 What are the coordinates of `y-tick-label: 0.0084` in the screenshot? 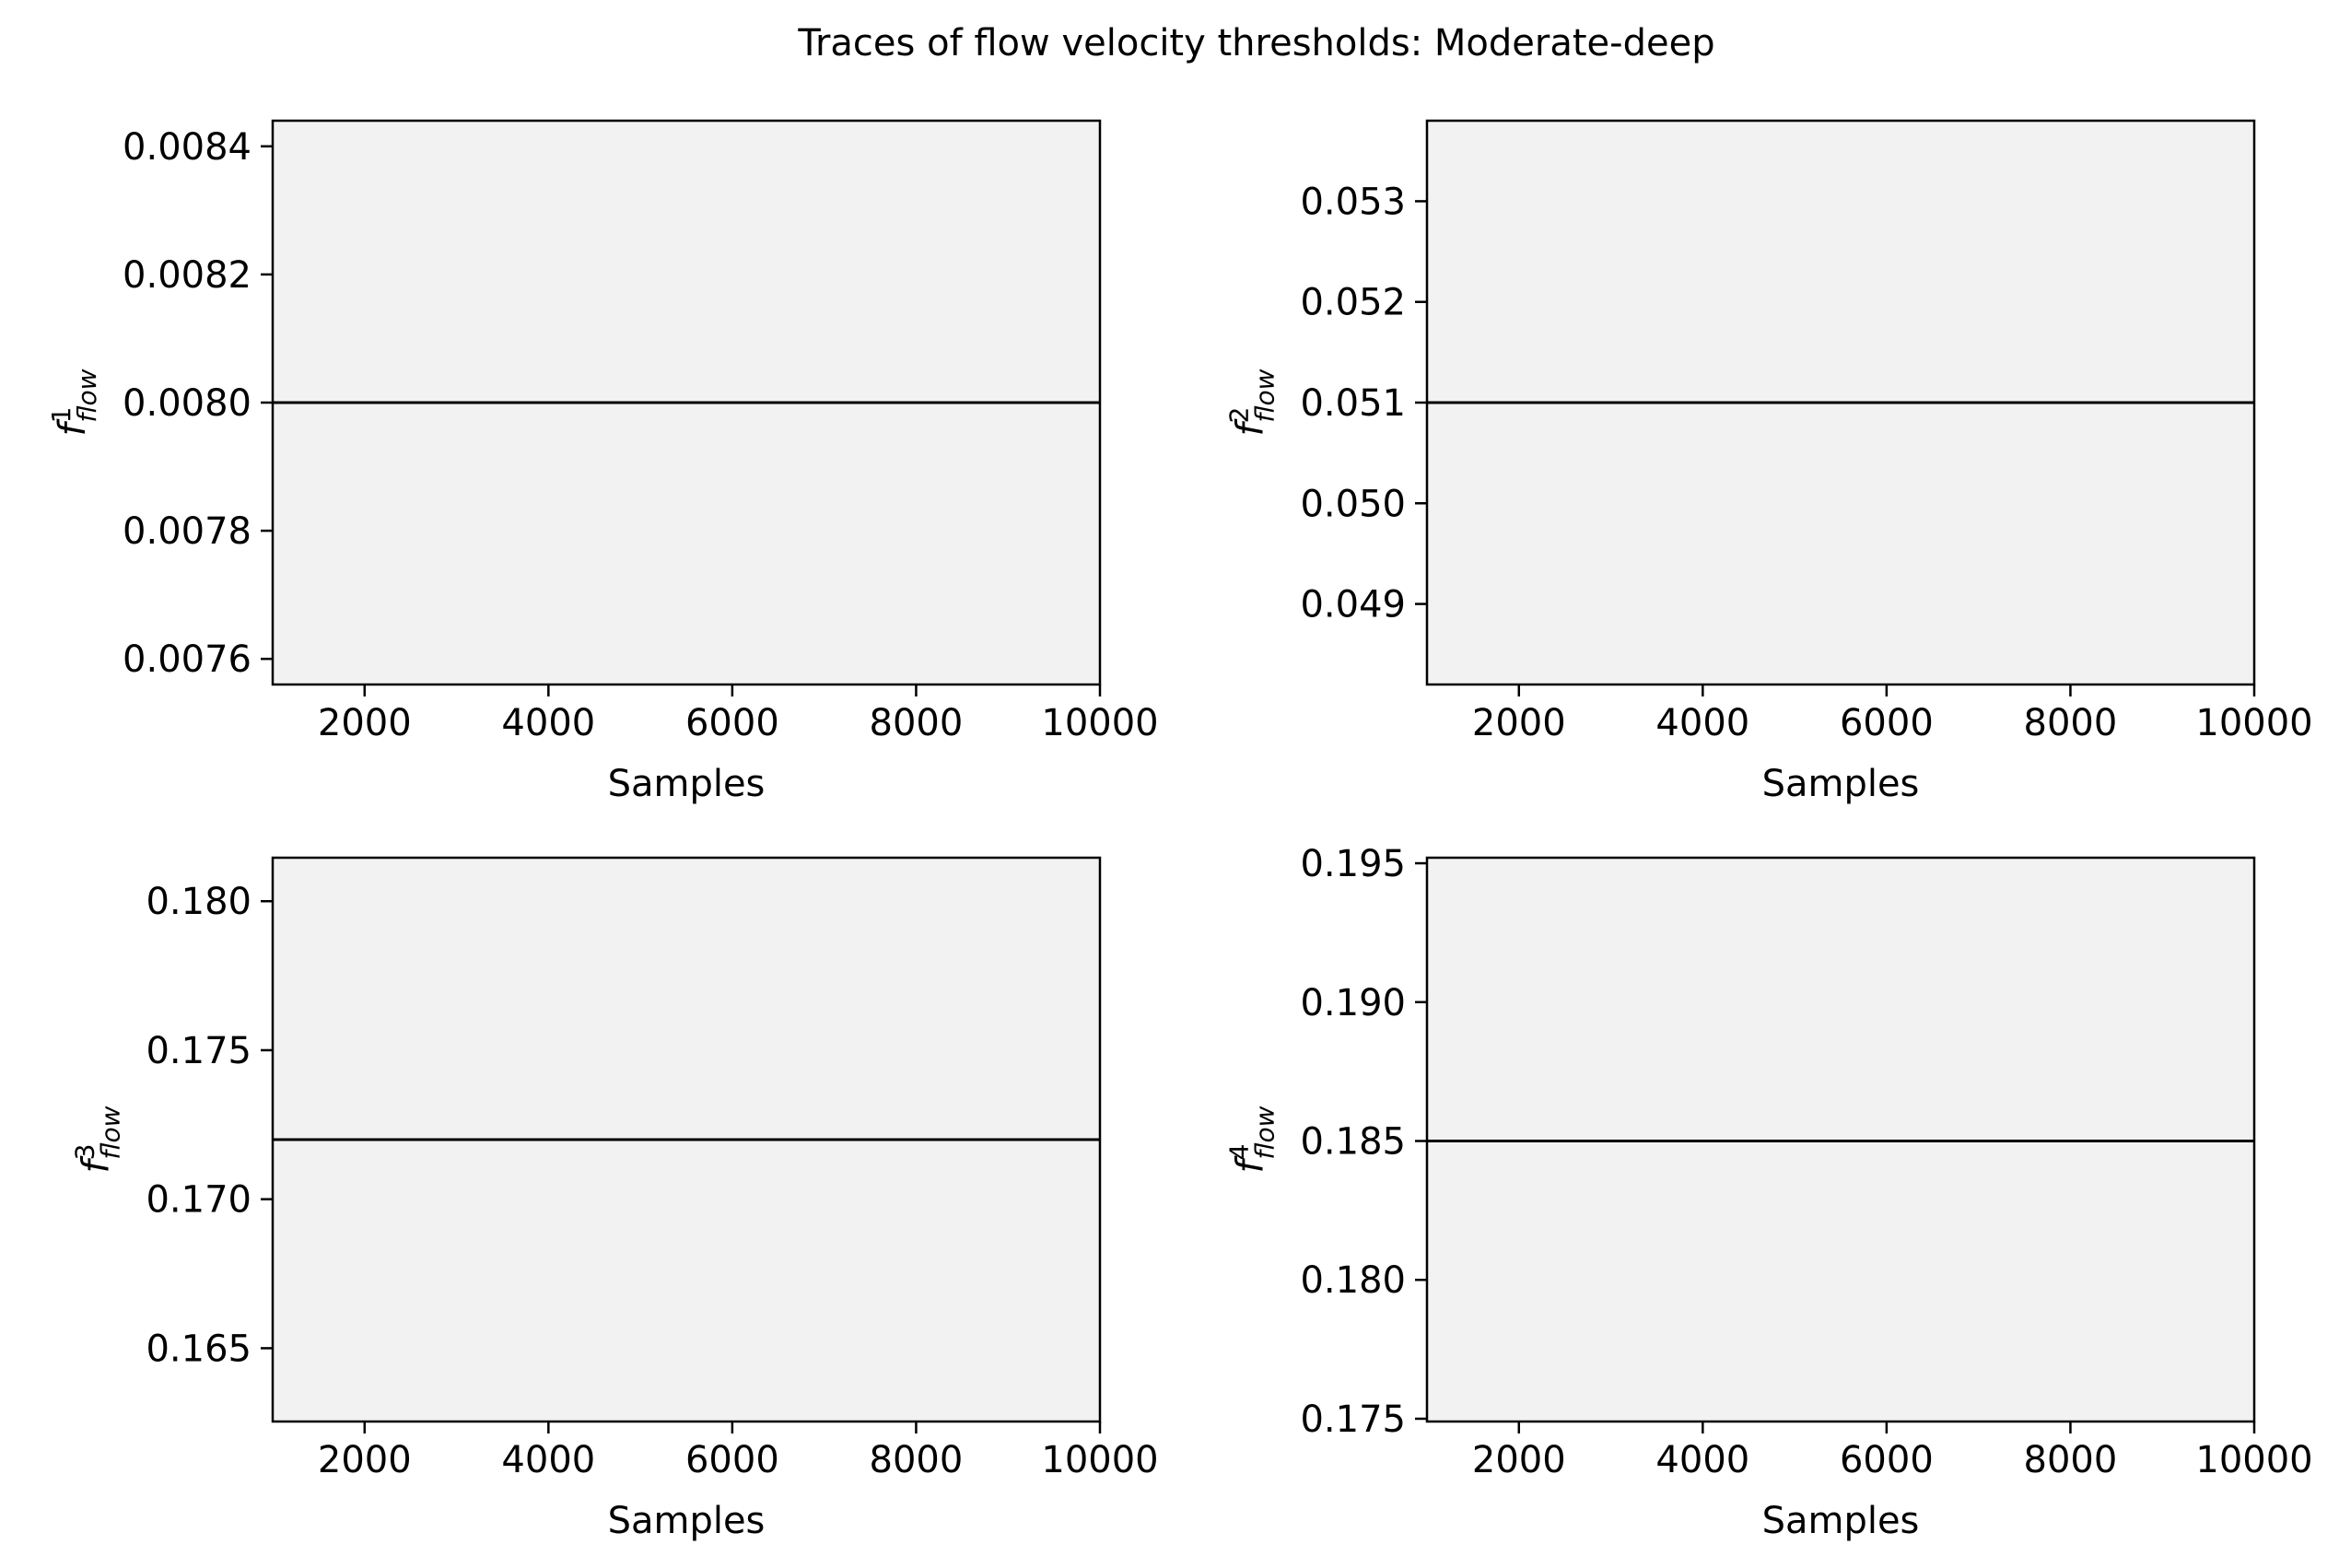 It's located at (187, 147).